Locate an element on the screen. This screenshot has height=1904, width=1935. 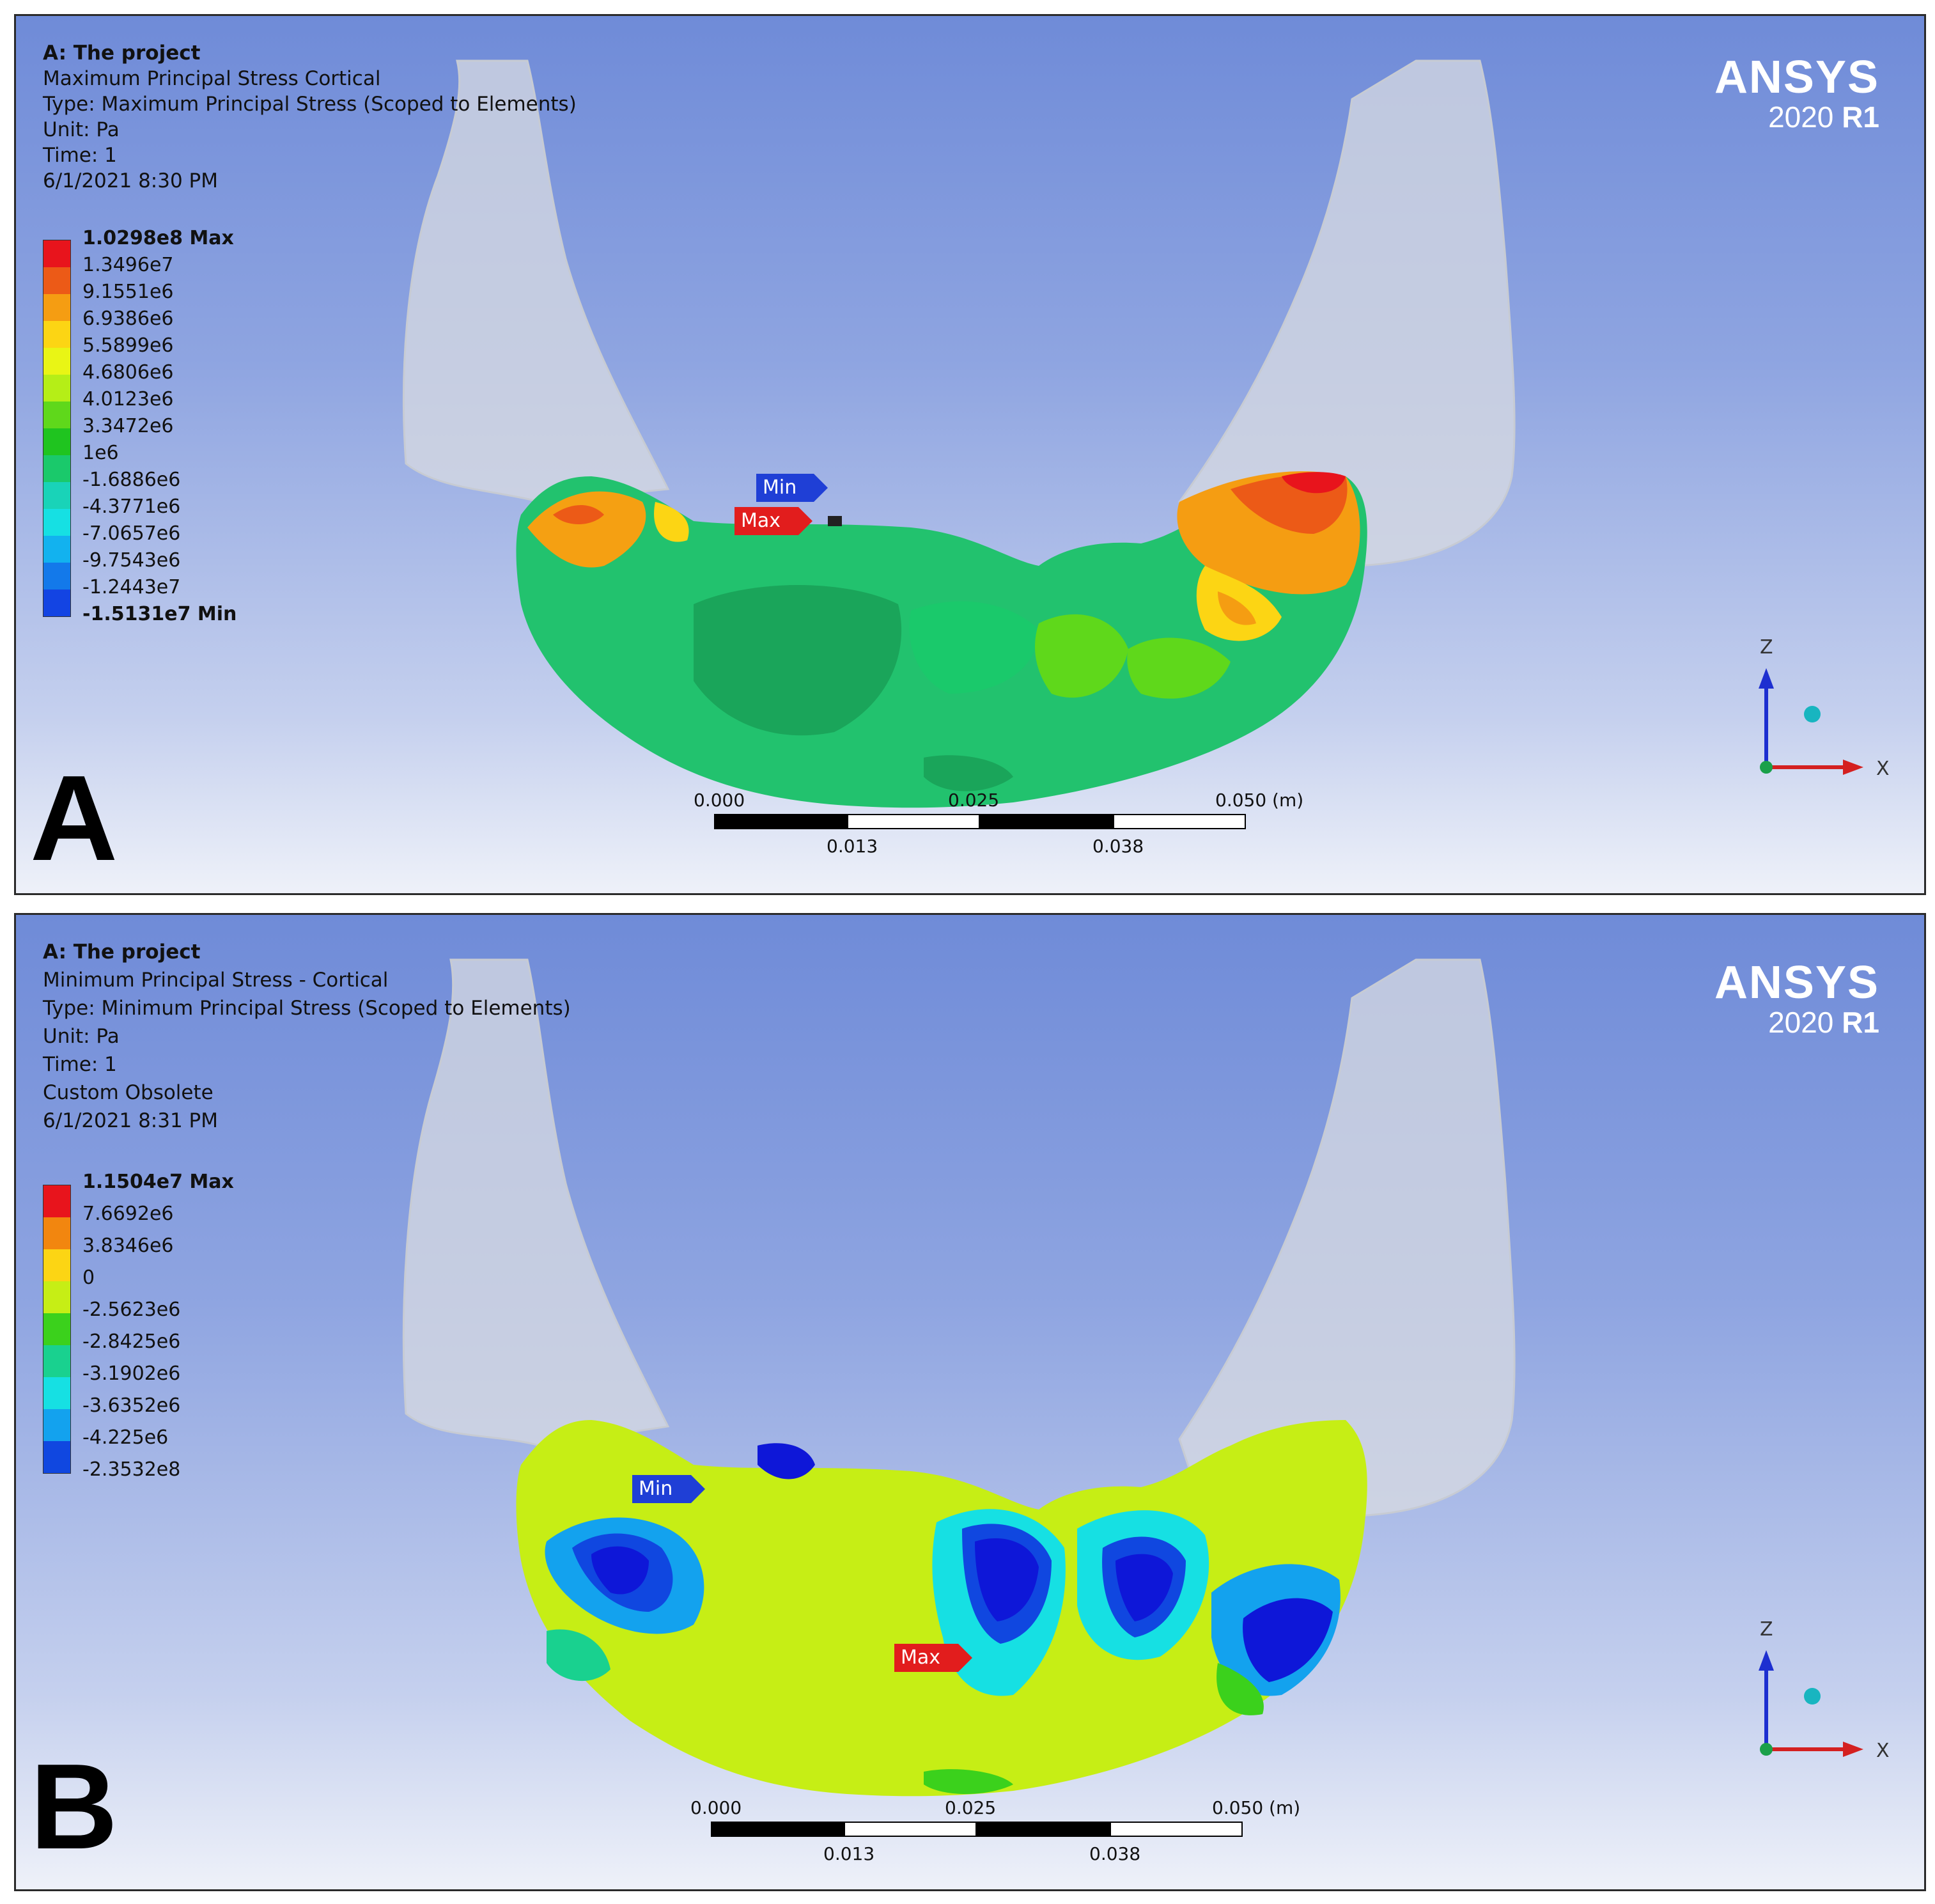
legend-label: -3.6352e6 is located at coordinates (131, 1405).